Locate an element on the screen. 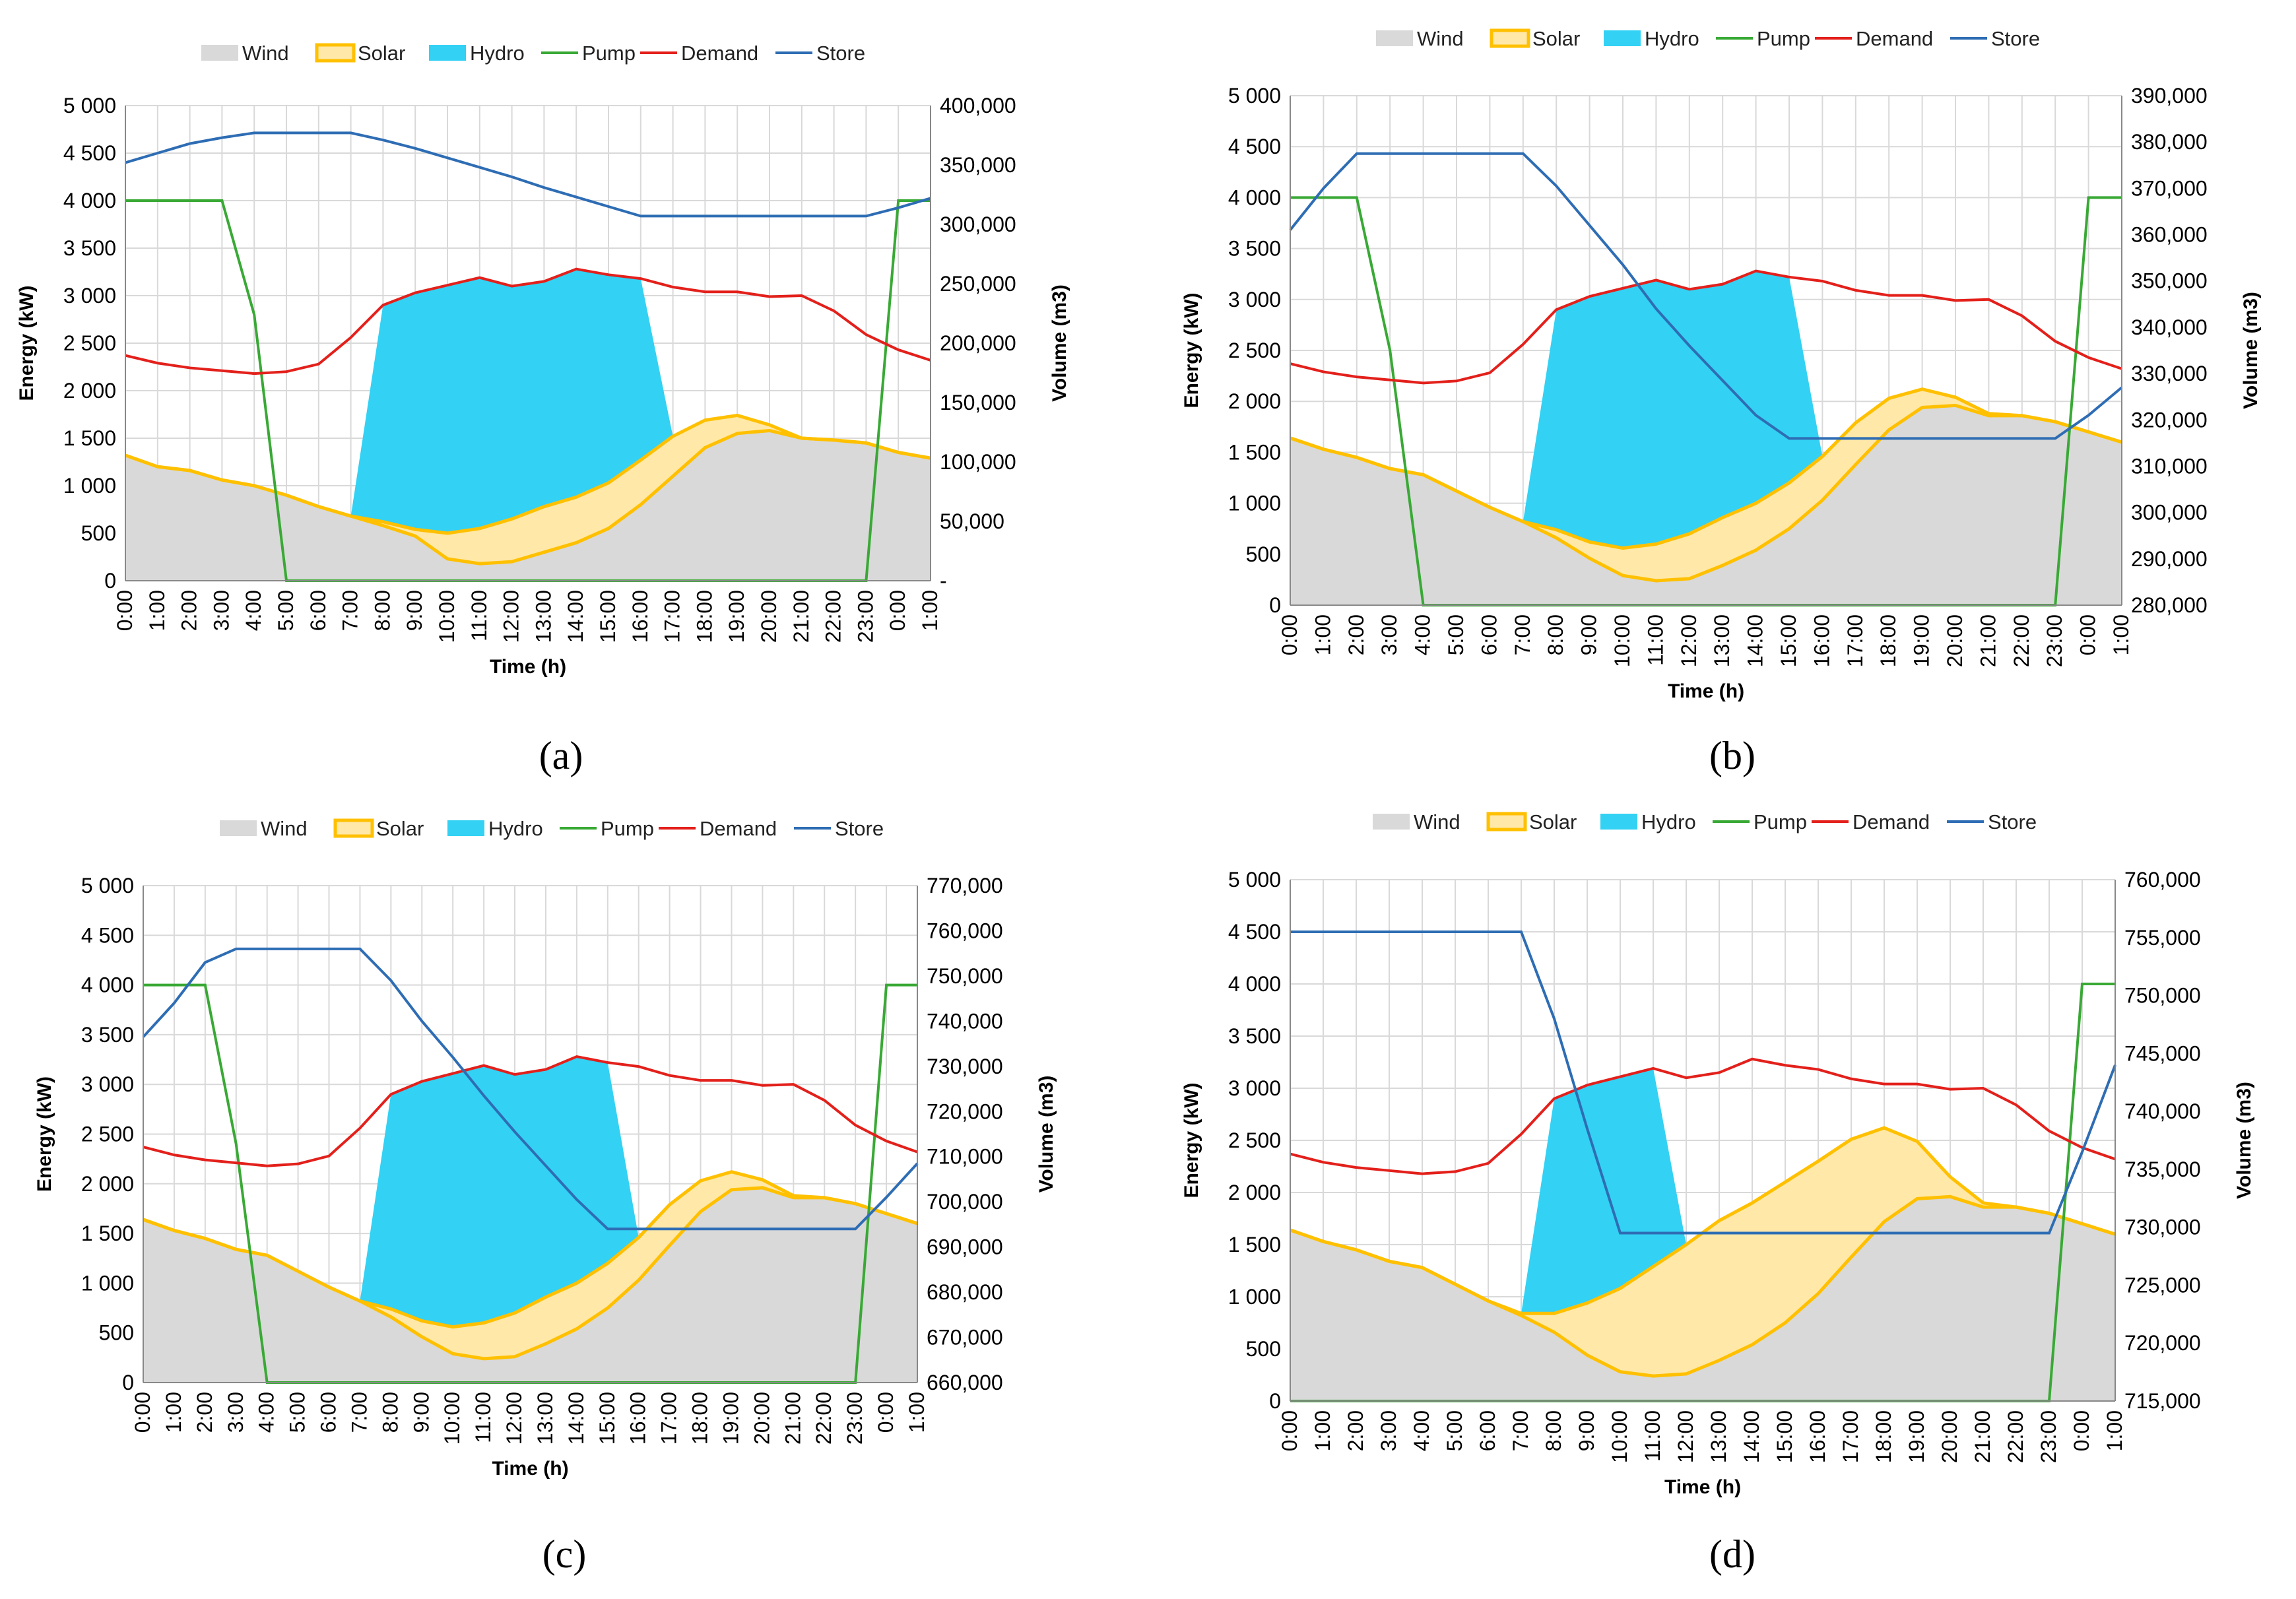  x-tick-label: 19:00 is located at coordinates (730, 1418).